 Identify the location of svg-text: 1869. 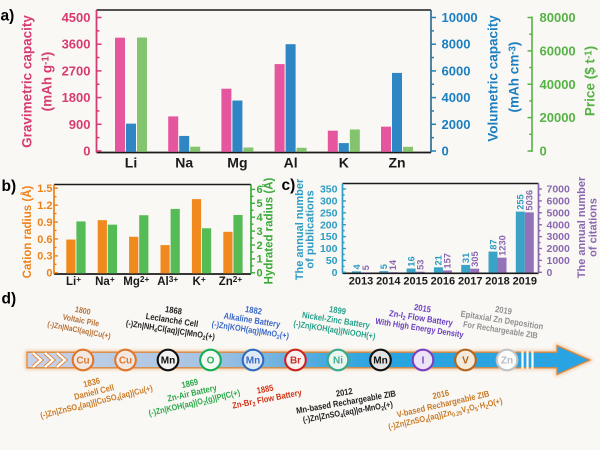
(190, 383).